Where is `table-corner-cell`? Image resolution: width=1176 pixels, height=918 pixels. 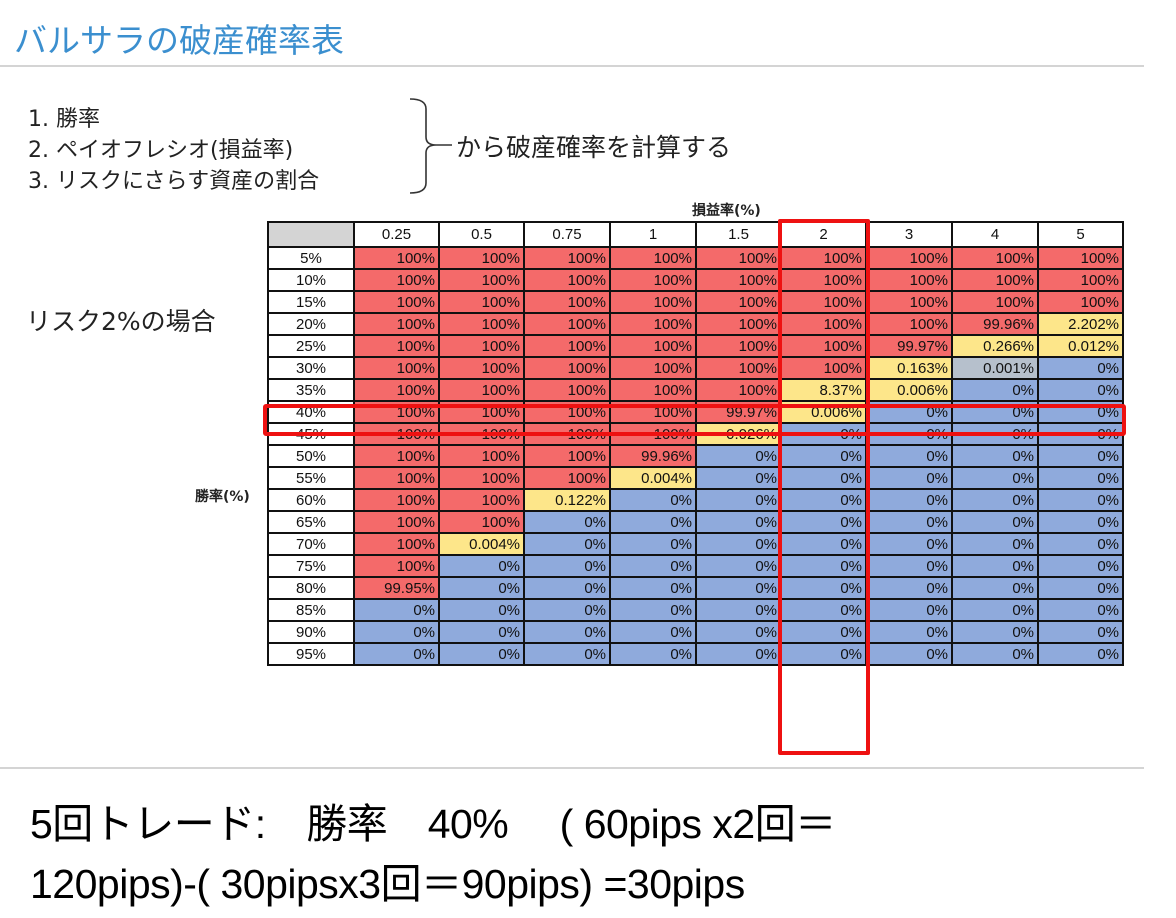 table-corner-cell is located at coordinates (311, 234).